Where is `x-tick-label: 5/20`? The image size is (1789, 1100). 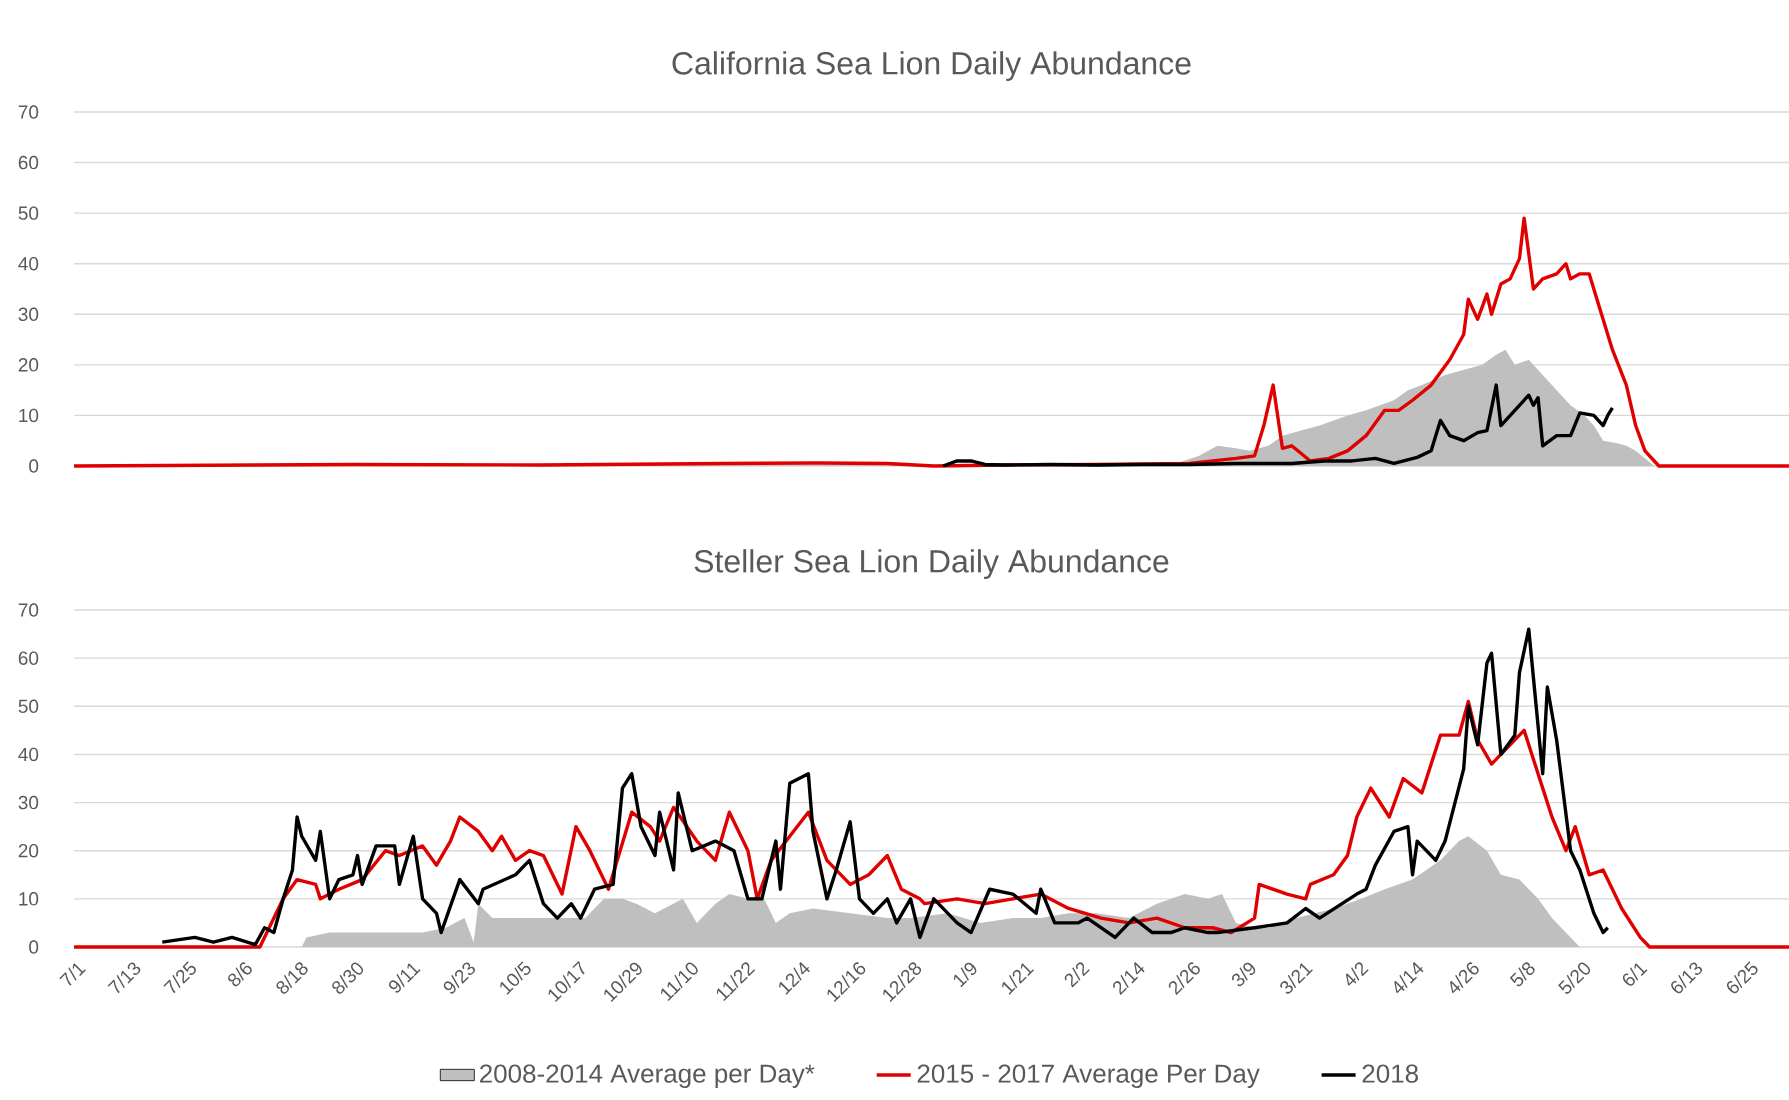
x-tick-label: 5/20 is located at coordinates (1574, 978).